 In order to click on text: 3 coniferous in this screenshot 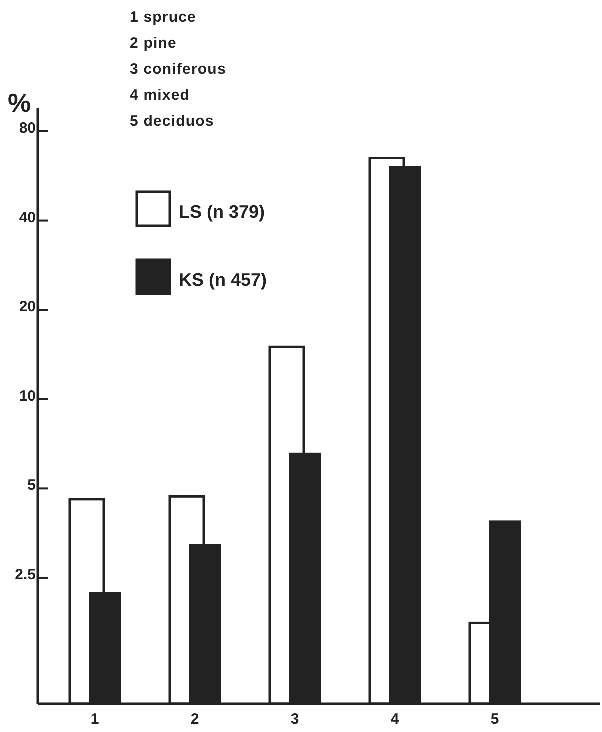, I will do `click(178, 69)`.